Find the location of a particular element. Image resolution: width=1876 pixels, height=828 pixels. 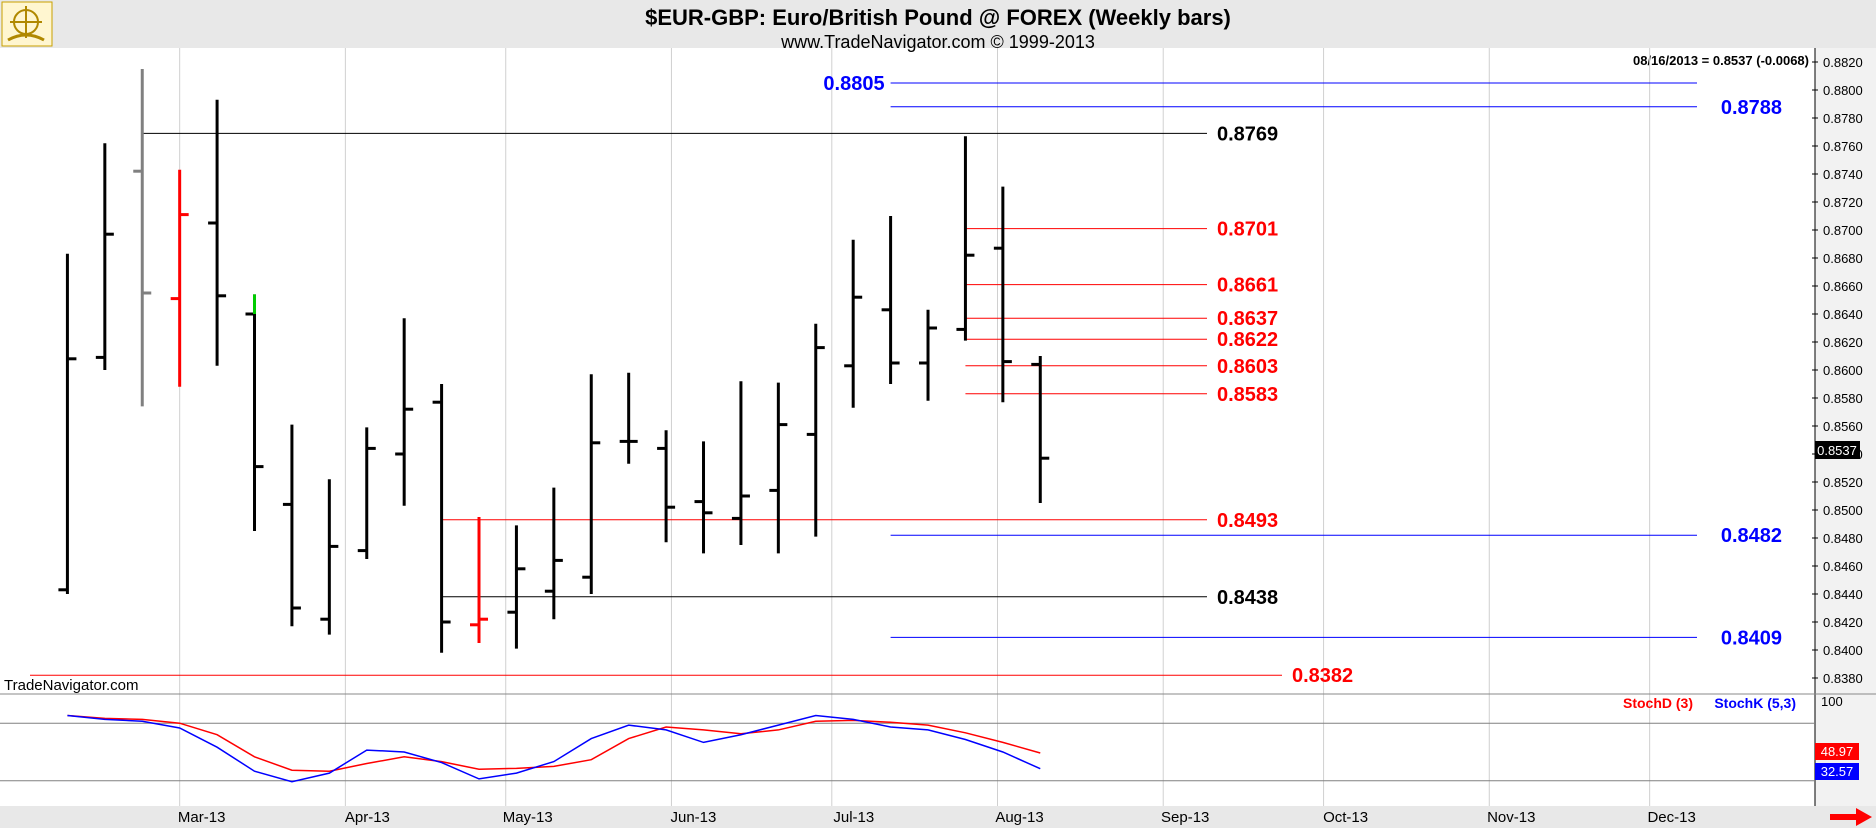

stoch-k-value: 32.57 is located at coordinates (1837, 771).